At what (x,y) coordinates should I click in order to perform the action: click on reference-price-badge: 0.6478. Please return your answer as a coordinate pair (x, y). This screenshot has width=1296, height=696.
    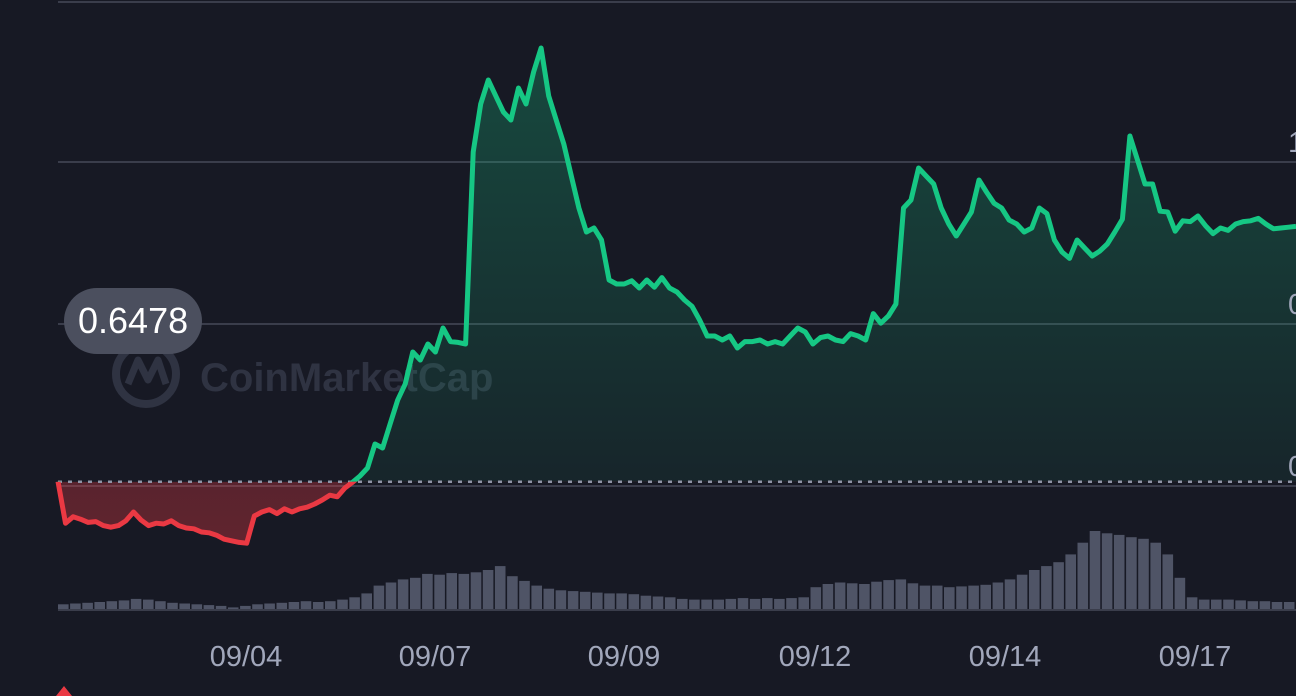
    Looking at the image, I should click on (133, 321).